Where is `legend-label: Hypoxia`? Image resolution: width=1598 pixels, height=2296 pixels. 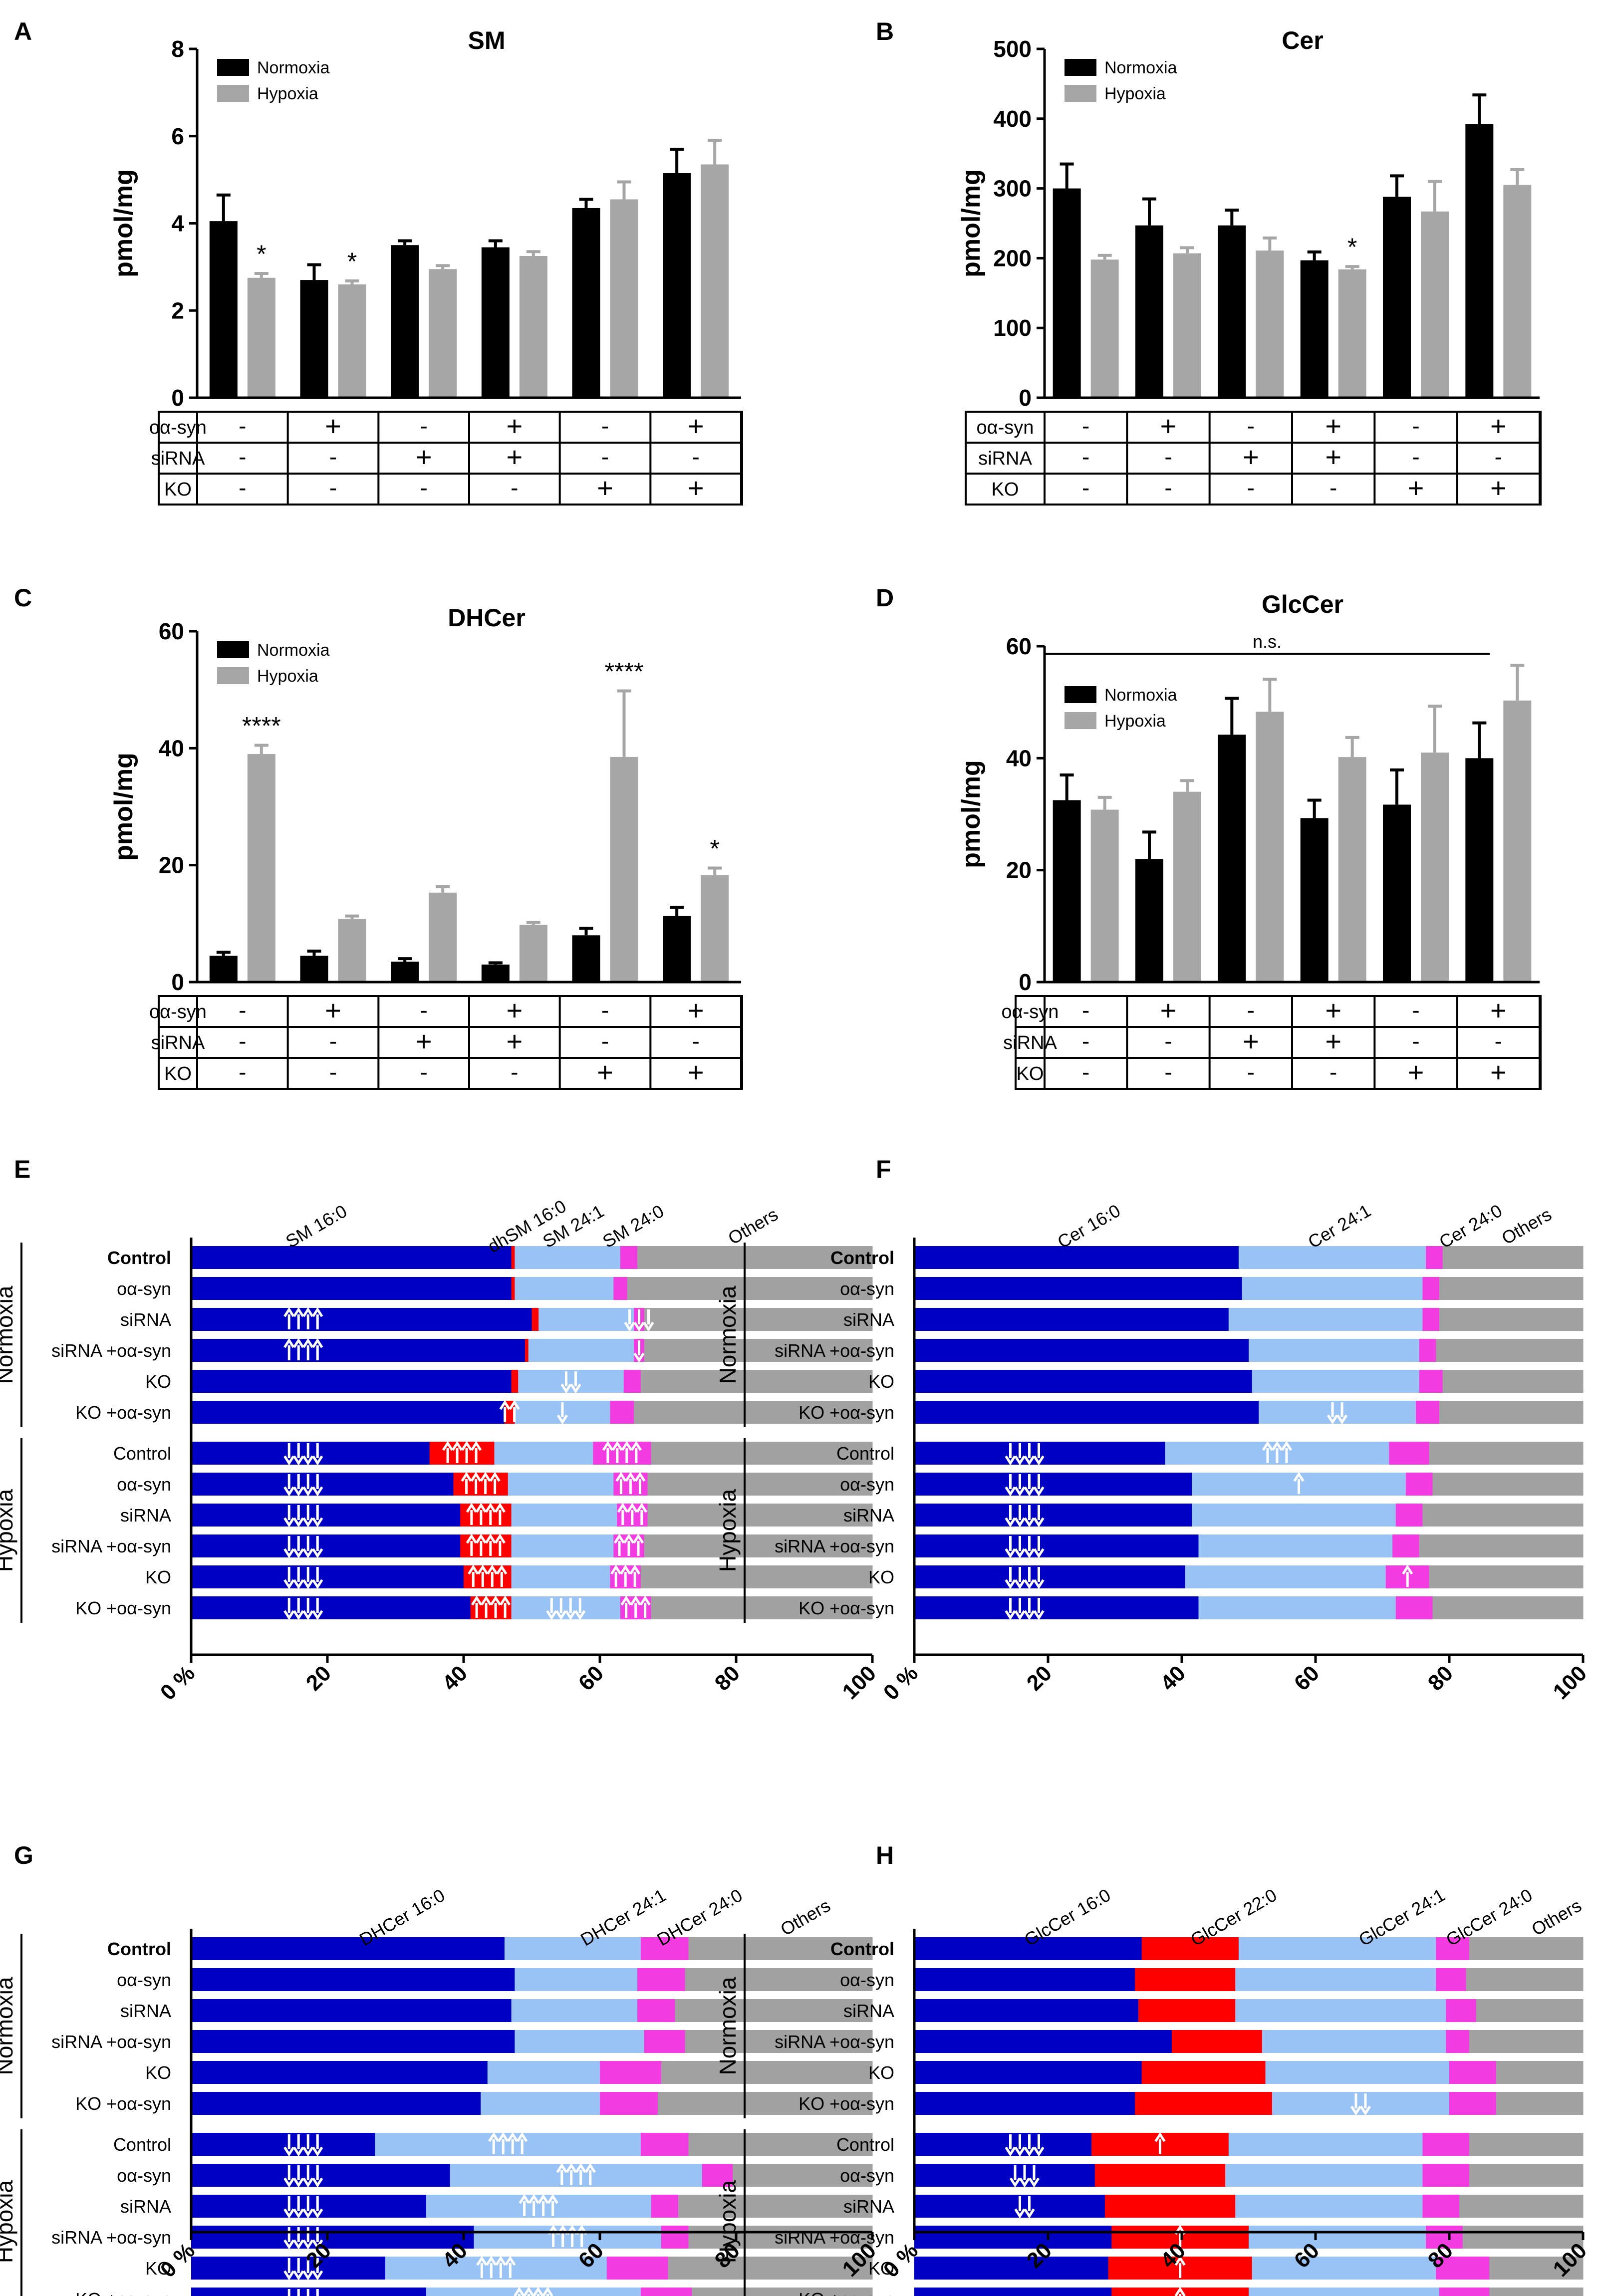 legend-label: Hypoxia is located at coordinates (287, 93).